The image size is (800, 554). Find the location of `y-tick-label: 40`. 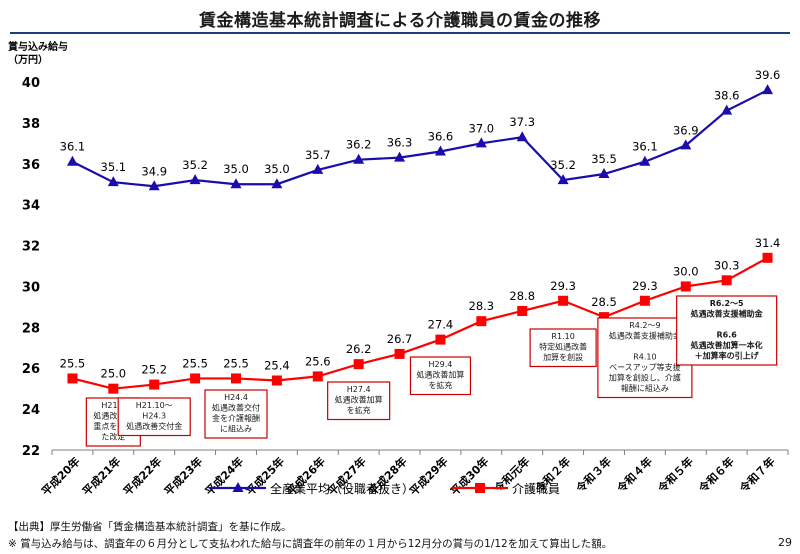

y-tick-label: 40 is located at coordinates (31, 83).